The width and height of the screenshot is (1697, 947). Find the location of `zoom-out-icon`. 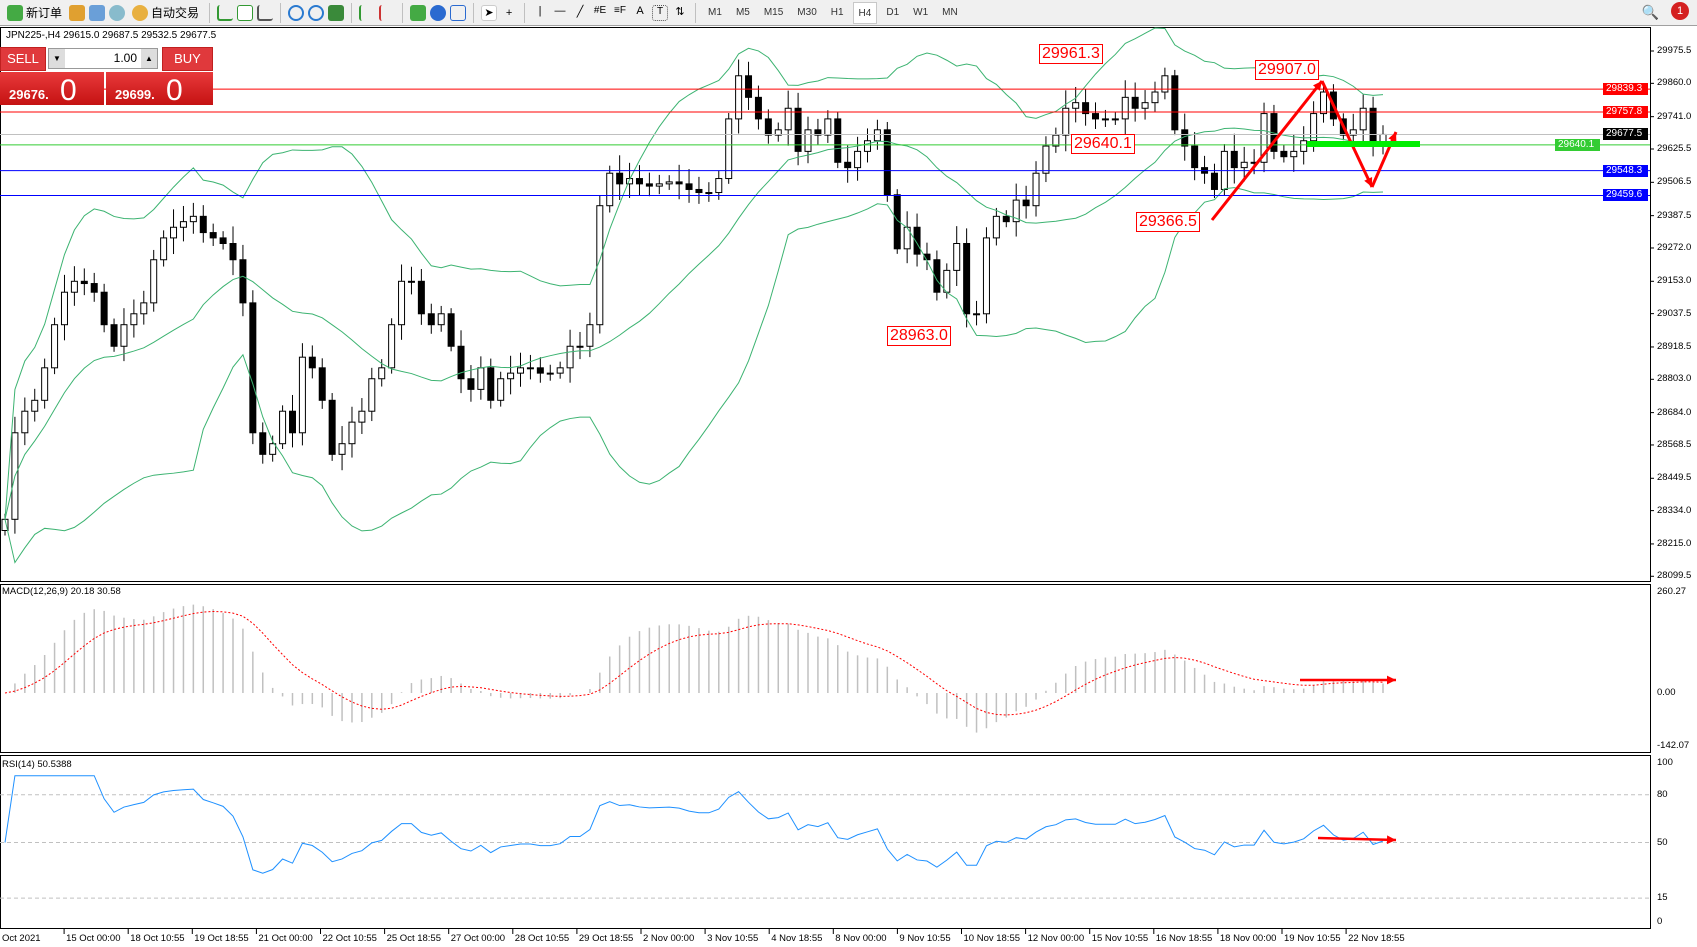

zoom-out-icon is located at coordinates (316, 12).